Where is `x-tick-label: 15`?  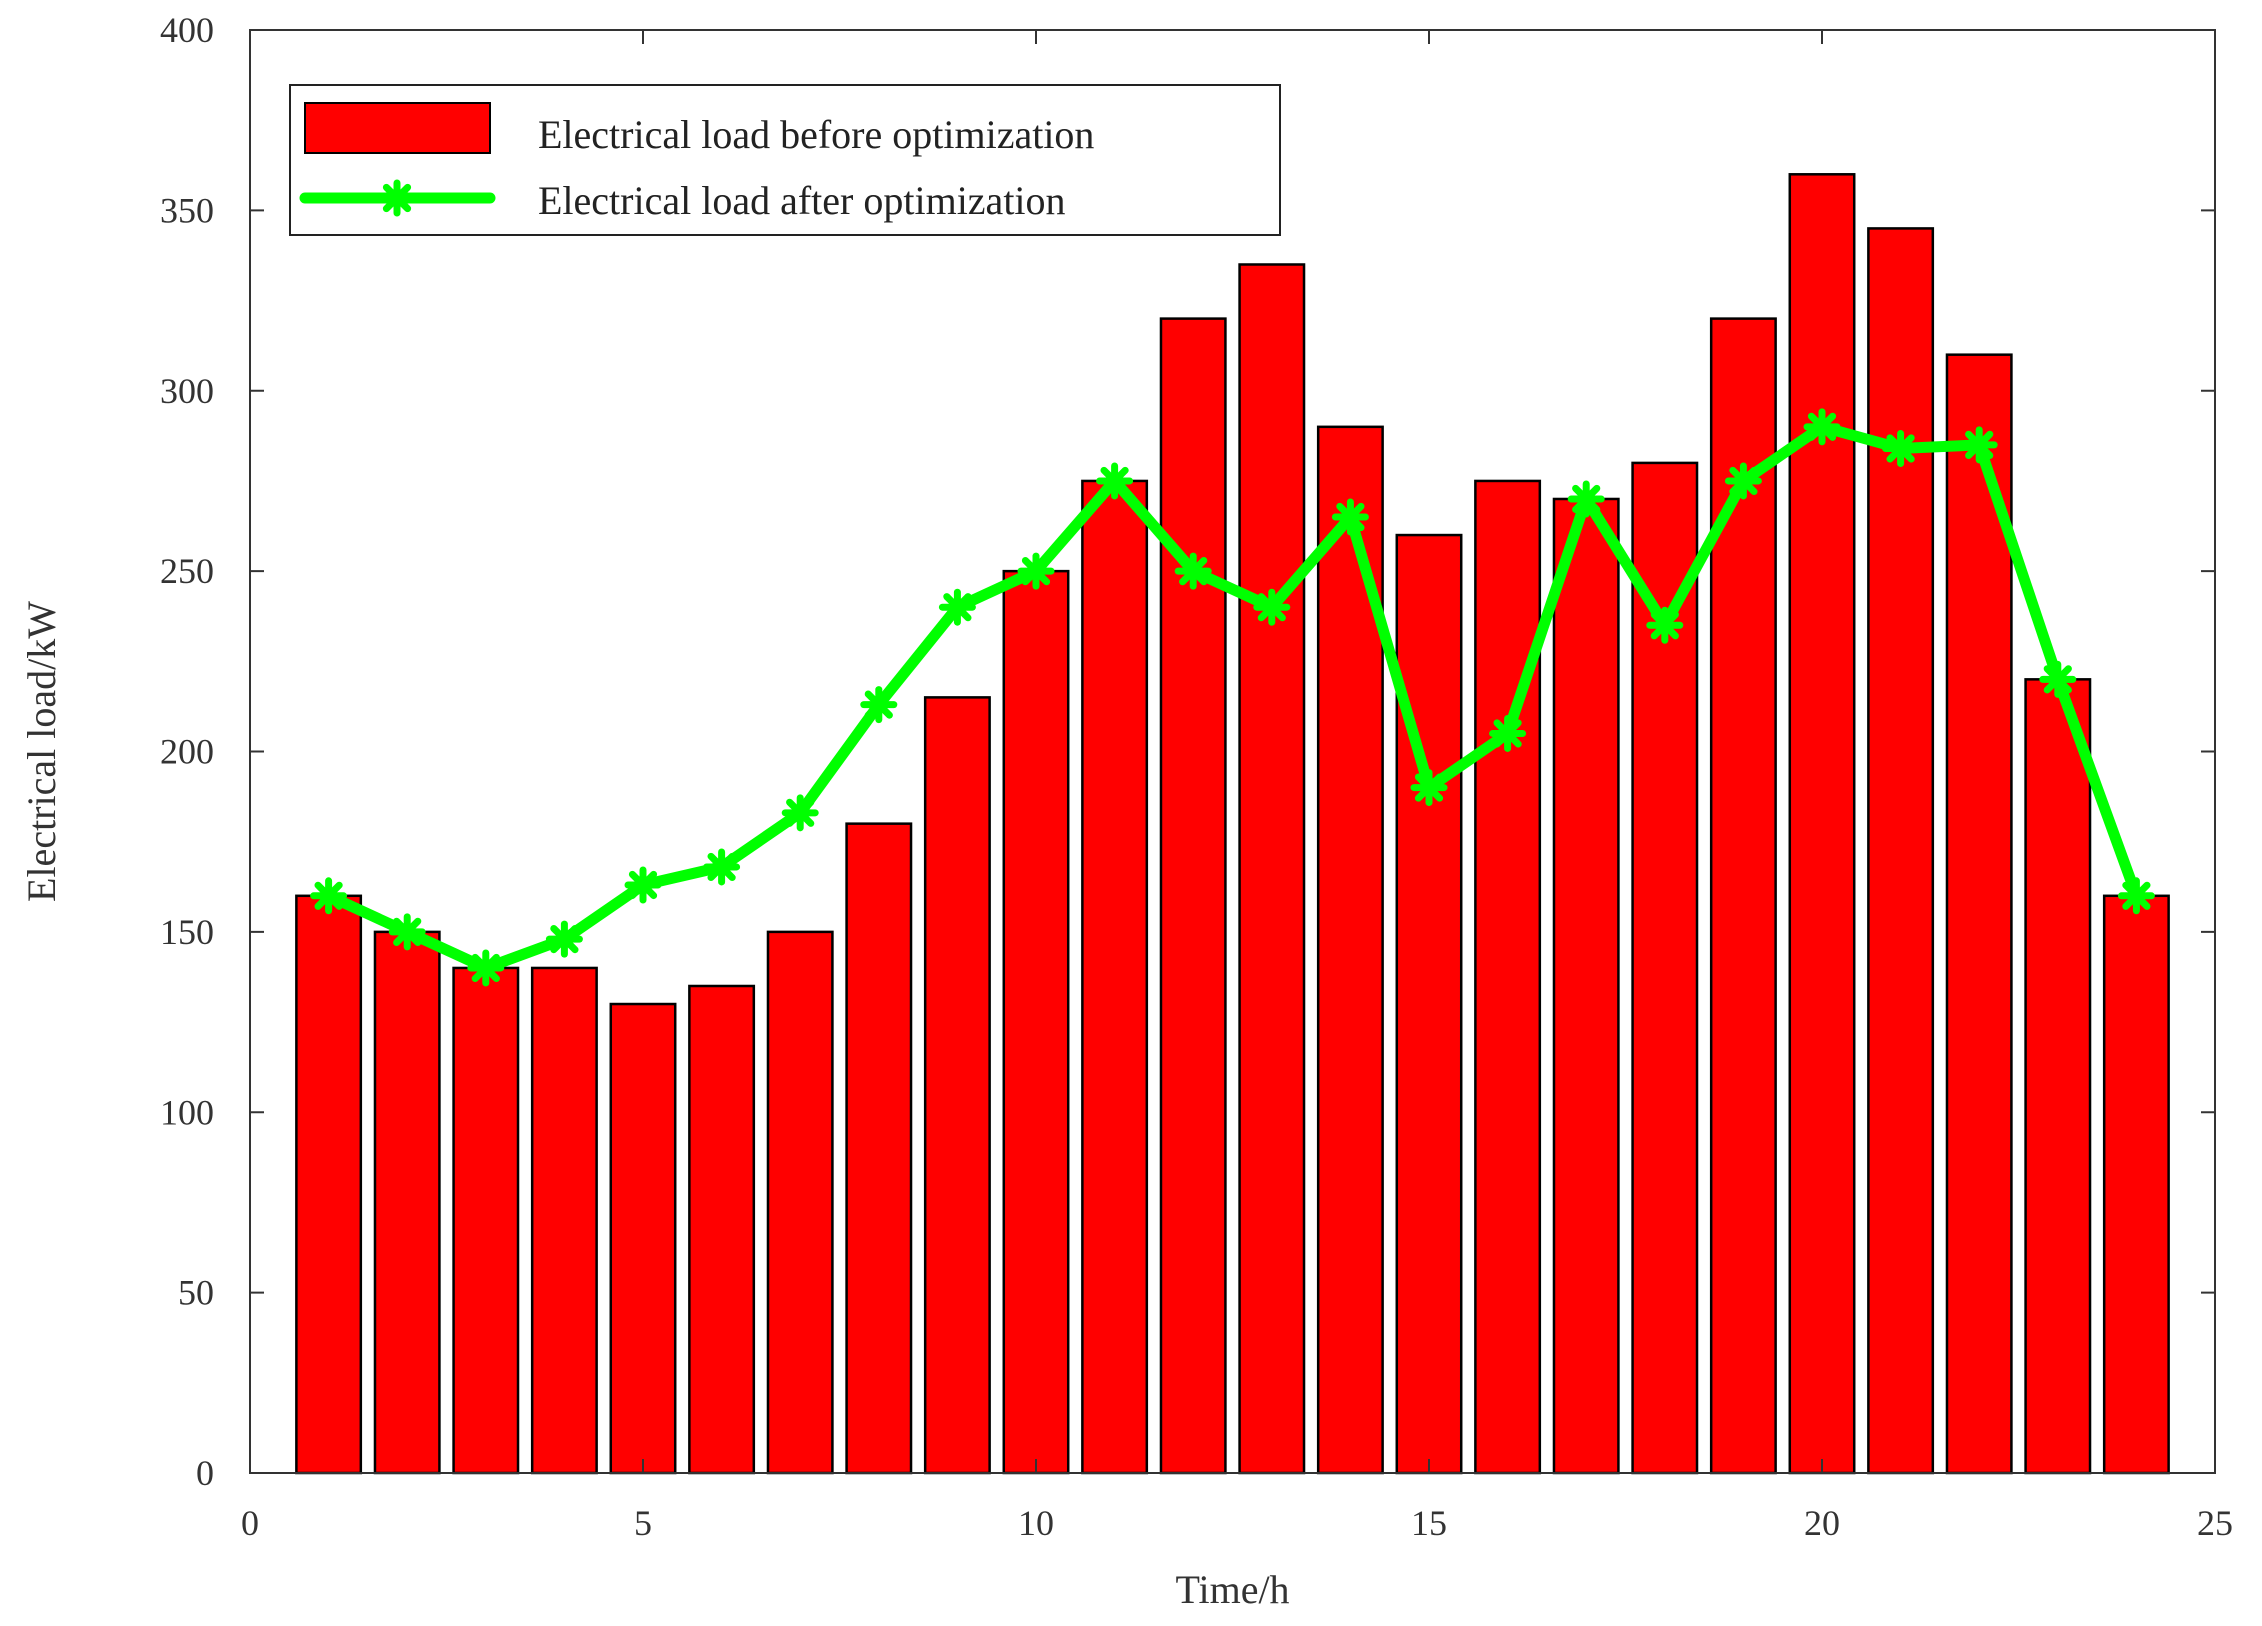 x-tick-label: 15 is located at coordinates (1429, 1523).